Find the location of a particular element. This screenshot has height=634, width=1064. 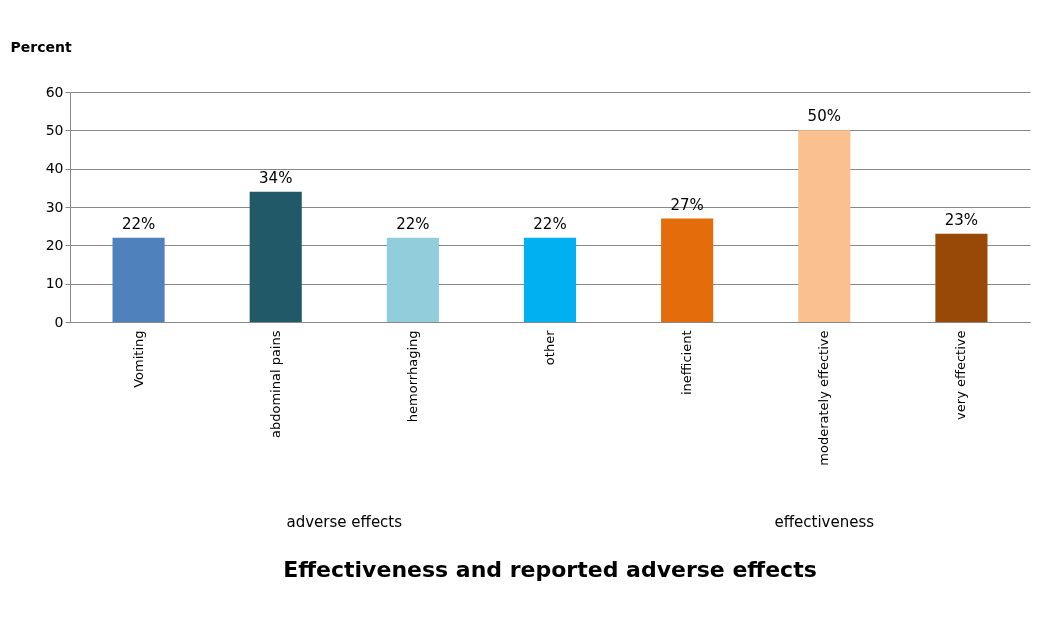

y-tick-label: 60 is located at coordinates (54, 91).